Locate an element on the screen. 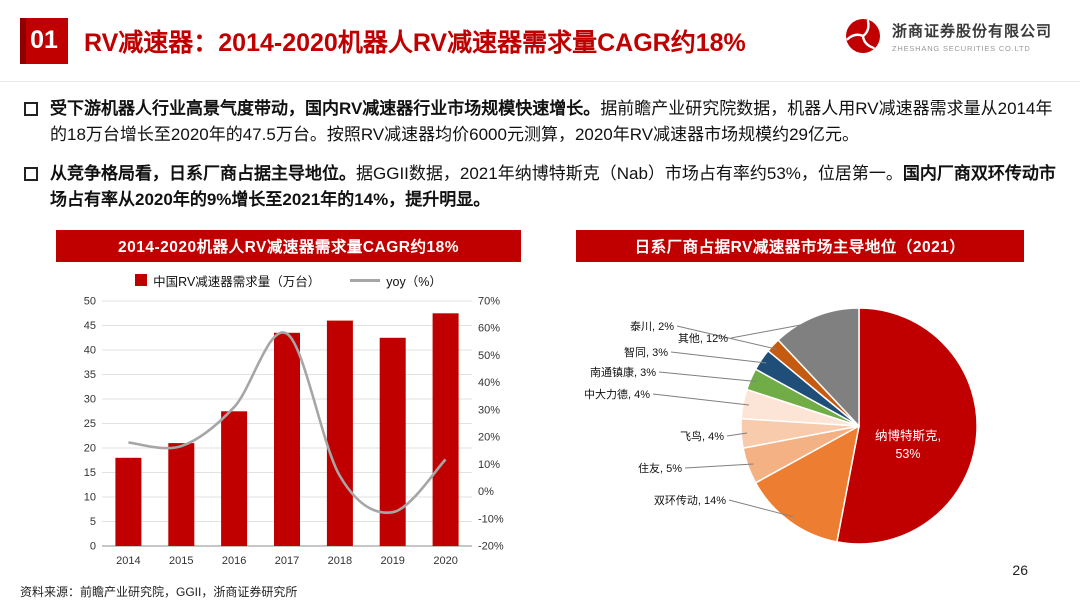 The height and width of the screenshot is (608, 1080). svg-text: -20% is located at coordinates (491, 547).